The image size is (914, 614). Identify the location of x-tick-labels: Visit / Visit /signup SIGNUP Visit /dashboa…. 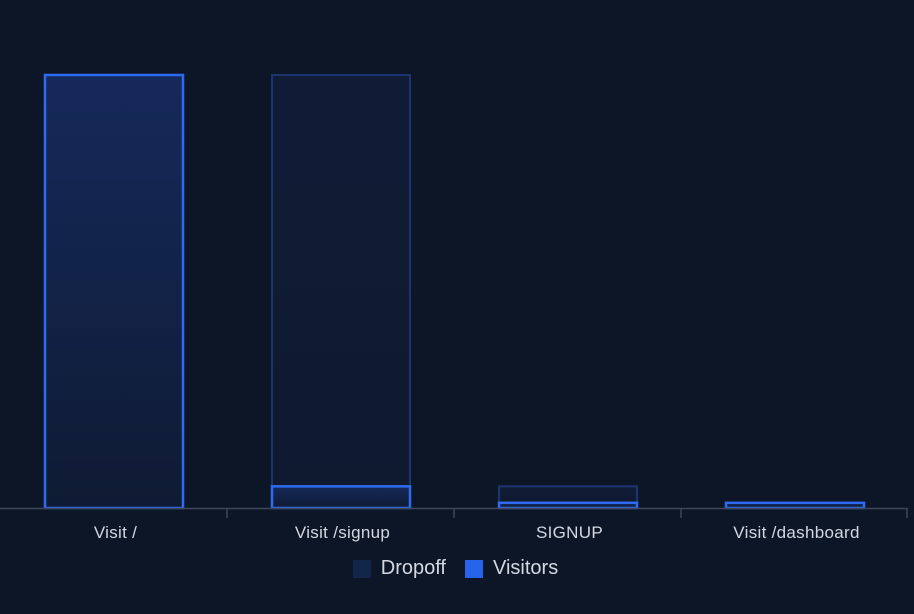
(477, 532).